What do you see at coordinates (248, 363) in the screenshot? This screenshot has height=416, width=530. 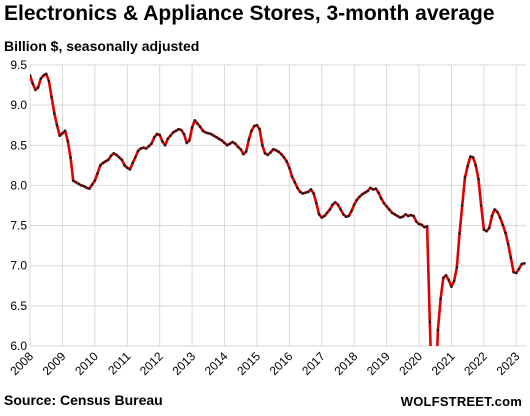 I see `x-tick-label: 2015` at bounding box center [248, 363].